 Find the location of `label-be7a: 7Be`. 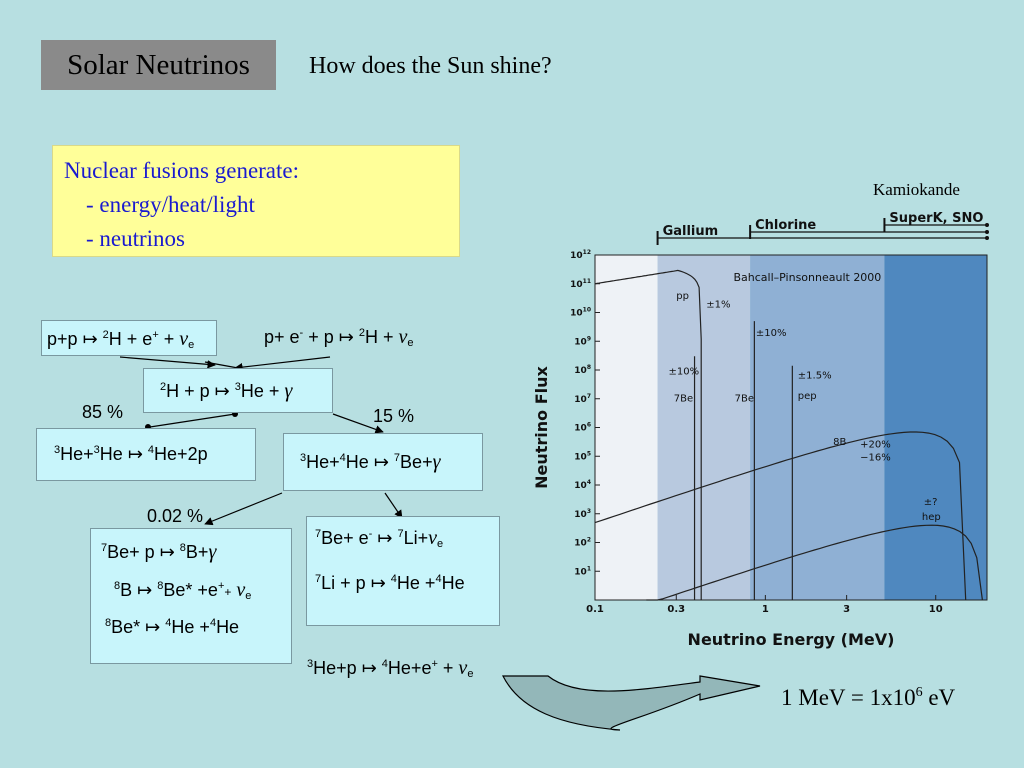

label-be7a: 7Be is located at coordinates (683, 399).